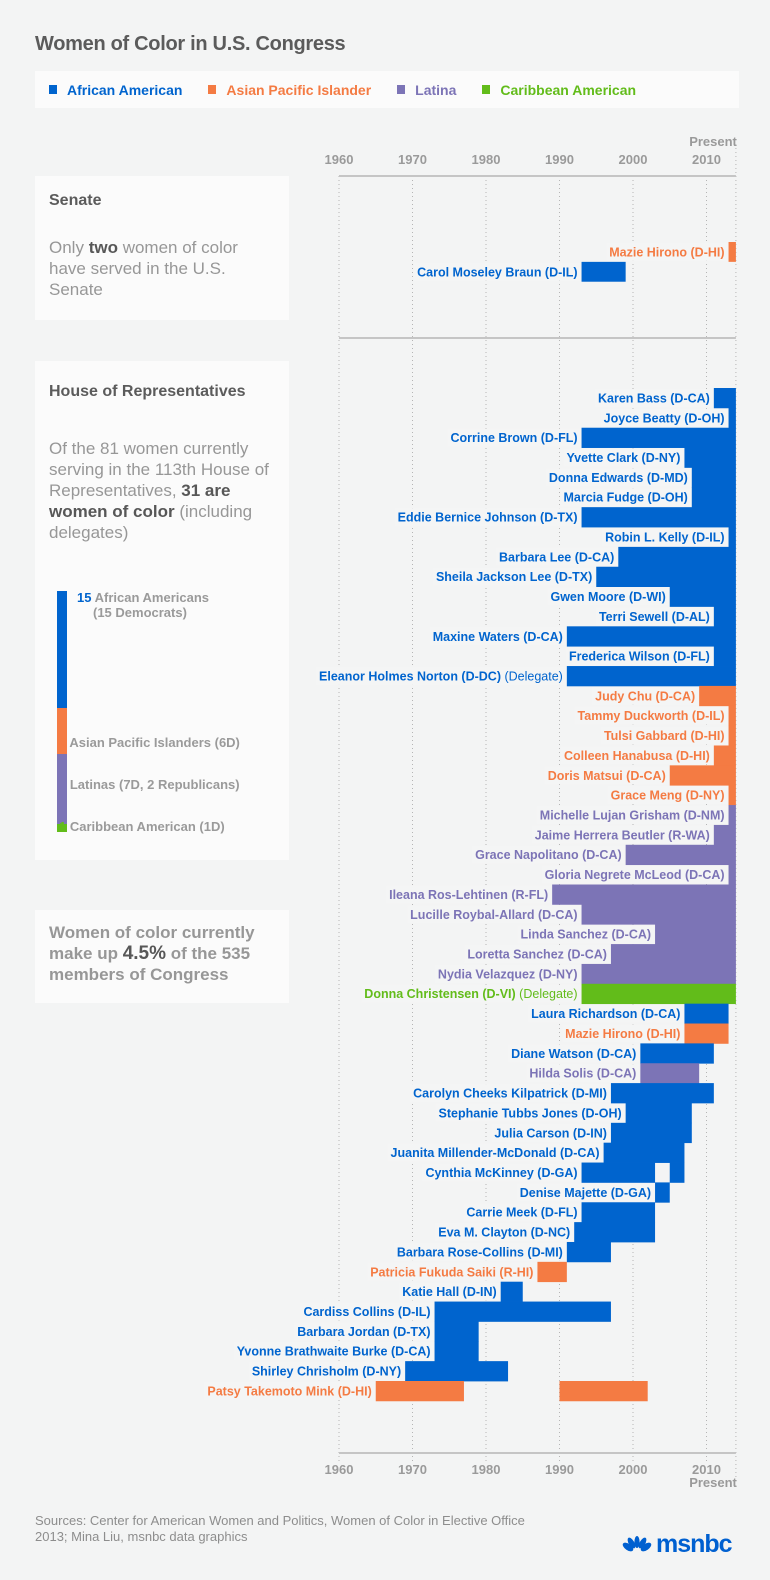 This screenshot has width=770, height=1580. I want to click on legend-item-asian-pacific-islander: Asian Pacific Islander, so click(289, 90).